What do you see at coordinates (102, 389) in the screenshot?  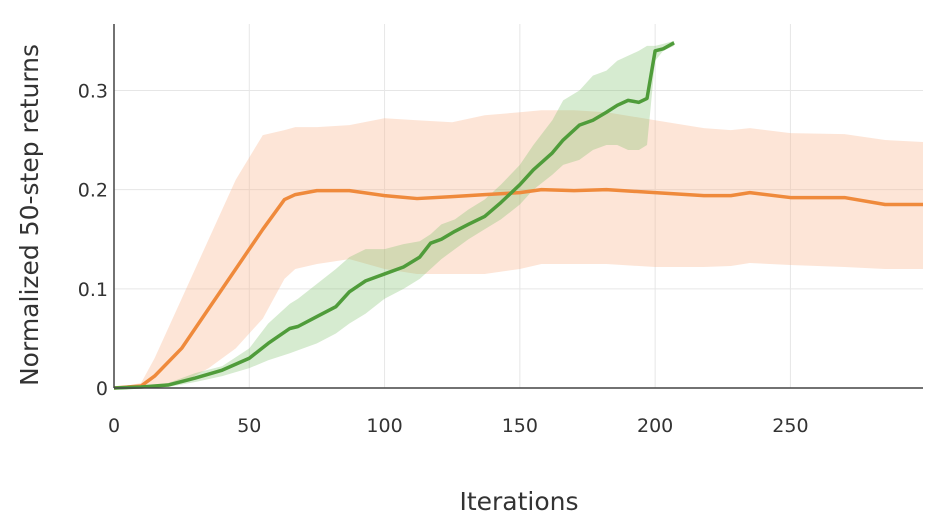 I see `y-tick-label: 0` at bounding box center [102, 389].